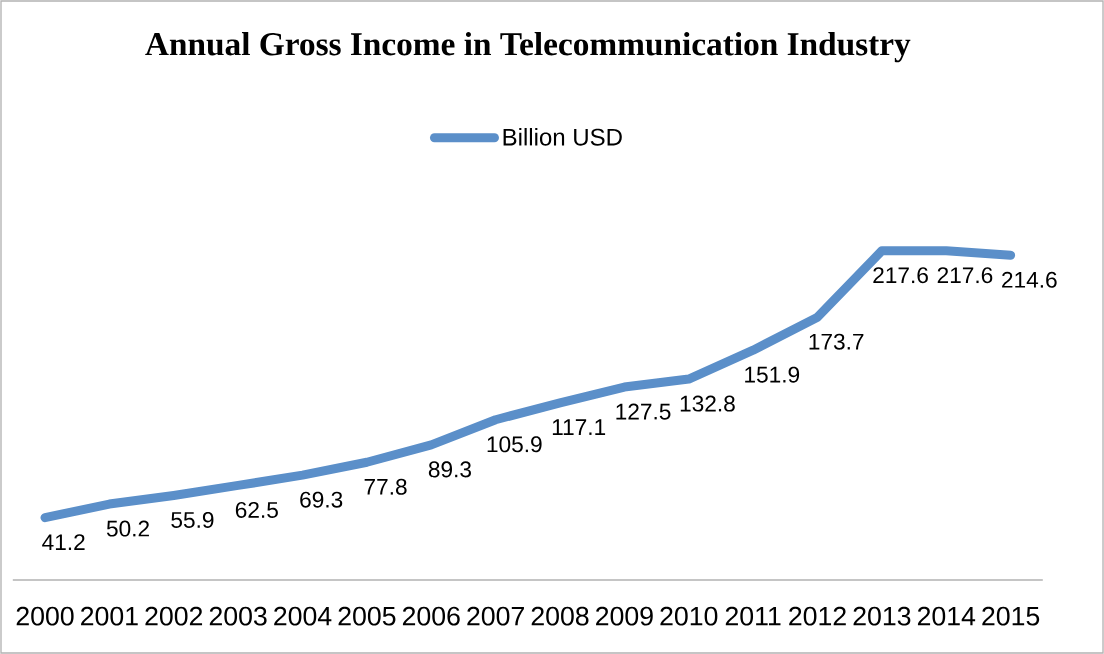  I want to click on x-tick-label: 2012, so click(817, 616).